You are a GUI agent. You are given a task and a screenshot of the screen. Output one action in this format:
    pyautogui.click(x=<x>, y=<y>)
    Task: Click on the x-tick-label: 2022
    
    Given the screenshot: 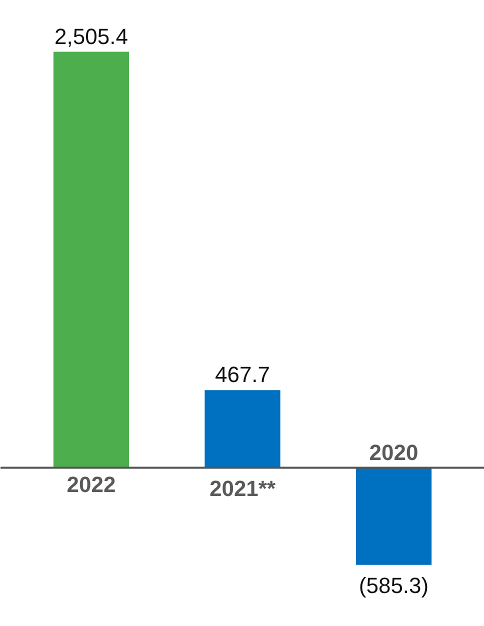 What is the action you would take?
    pyautogui.click(x=91, y=484)
    